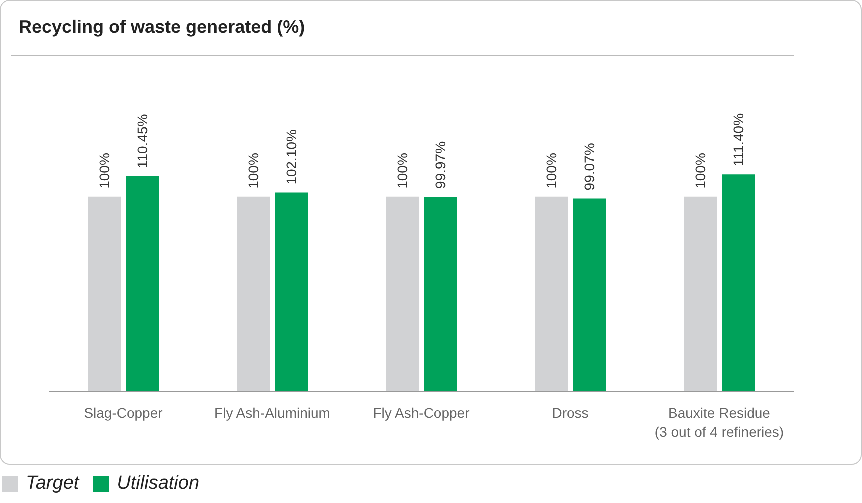 The width and height of the screenshot is (862, 503). Describe the element at coordinates (272, 413) in the screenshot. I see `x-tick-label: Fly Ash-Aluminium` at that location.